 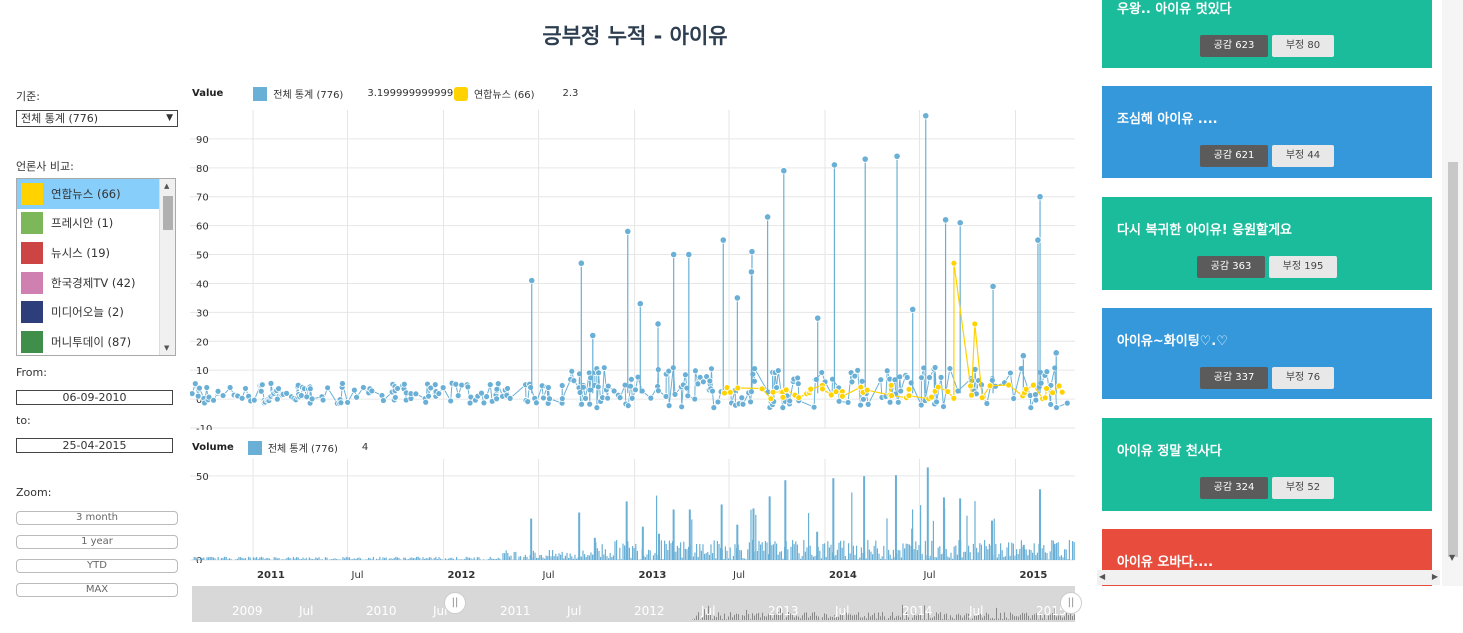 I want to click on disagree-button: 부정 52, so click(x=1303, y=488).